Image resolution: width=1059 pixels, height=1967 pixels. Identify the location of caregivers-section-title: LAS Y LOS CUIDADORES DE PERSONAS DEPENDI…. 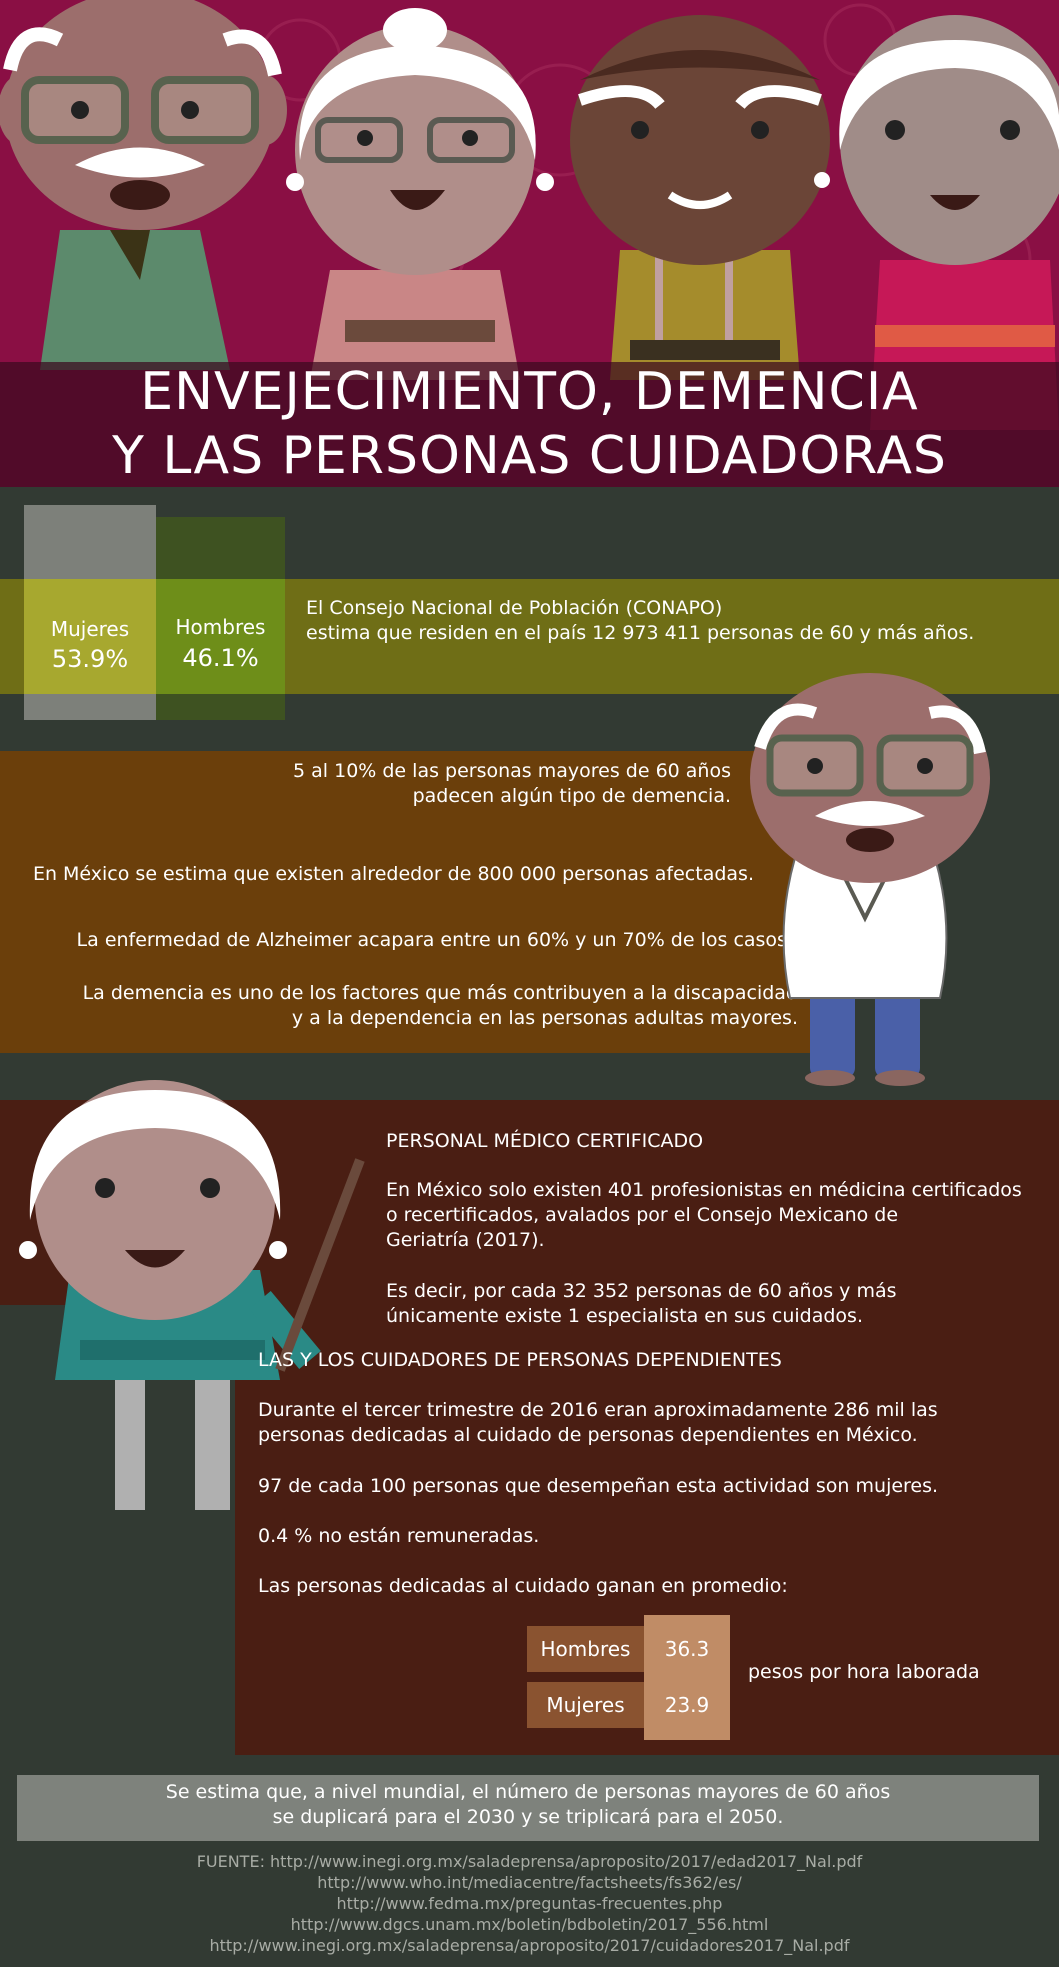
(520, 1360).